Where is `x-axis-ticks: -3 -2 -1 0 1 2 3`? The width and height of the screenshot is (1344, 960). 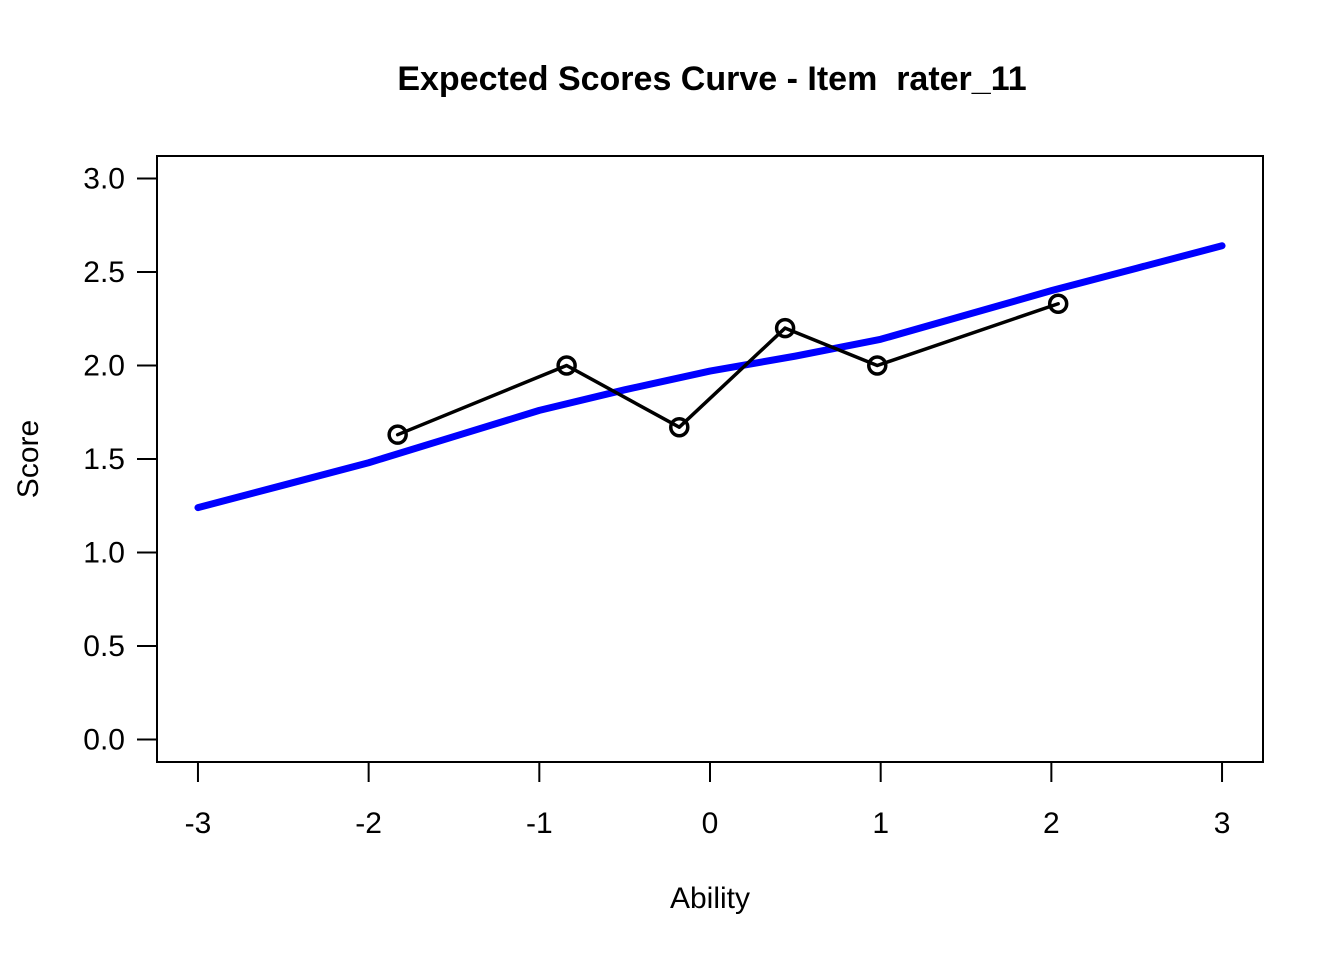
x-axis-ticks: -3 -2 -1 0 1 2 3 is located at coordinates (708, 801).